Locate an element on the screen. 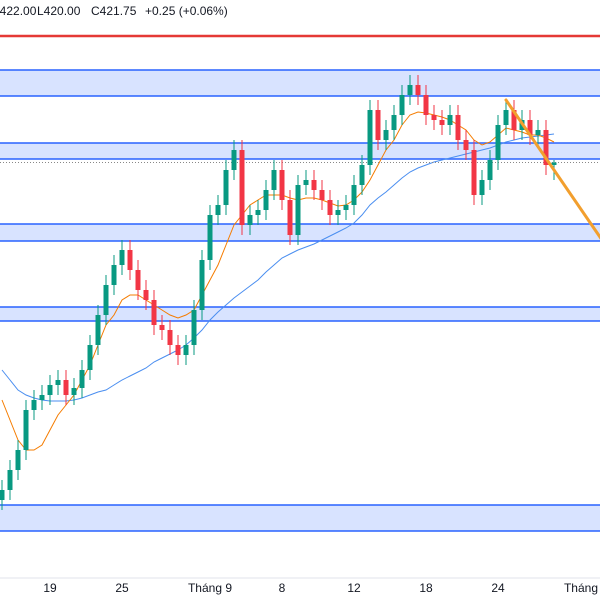  time-tick-label: 8 is located at coordinates (282, 588).